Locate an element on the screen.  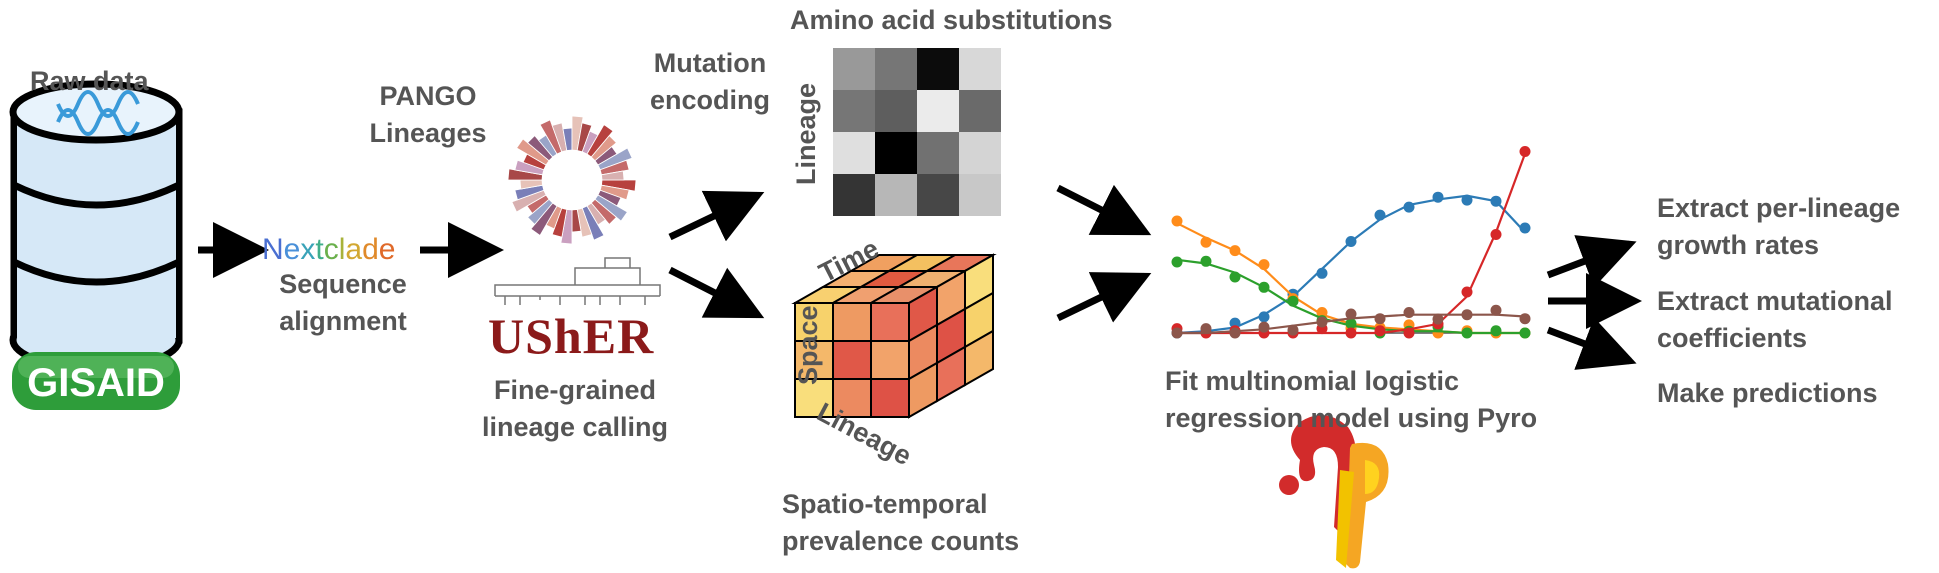
arrow-to-mutation is located at coordinates (716, 216).